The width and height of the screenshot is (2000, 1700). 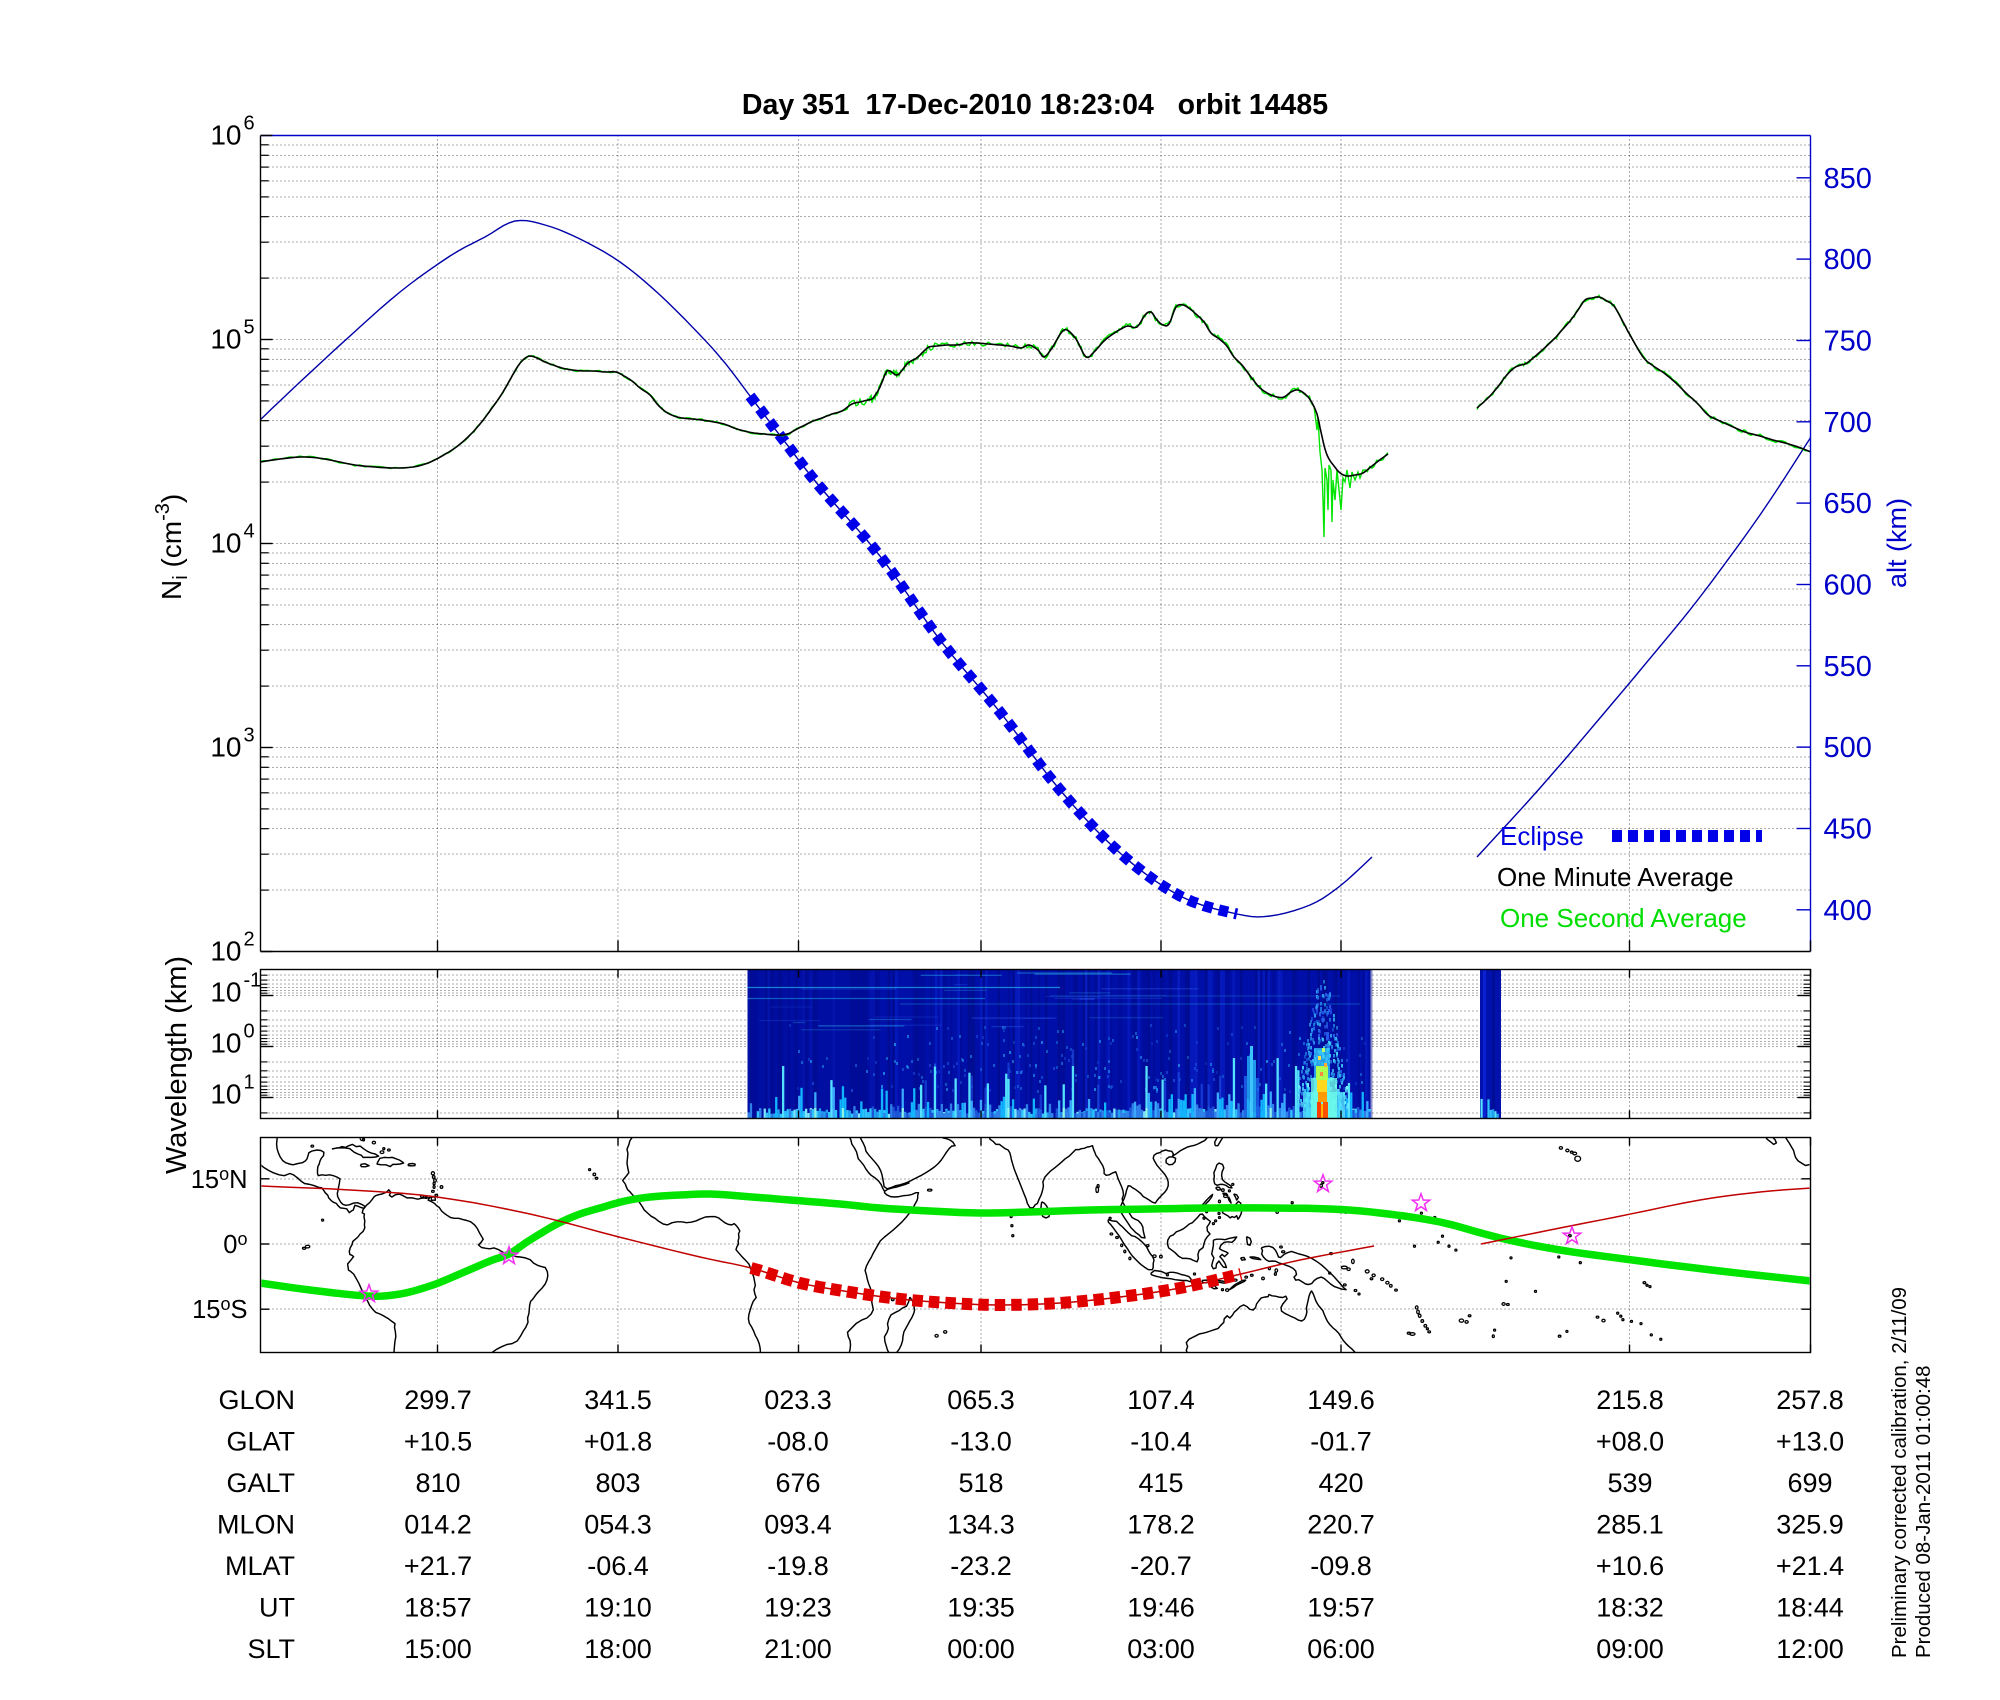 What do you see at coordinates (798, 1608) in the screenshot?
I see `svg-text: 19:23` at bounding box center [798, 1608].